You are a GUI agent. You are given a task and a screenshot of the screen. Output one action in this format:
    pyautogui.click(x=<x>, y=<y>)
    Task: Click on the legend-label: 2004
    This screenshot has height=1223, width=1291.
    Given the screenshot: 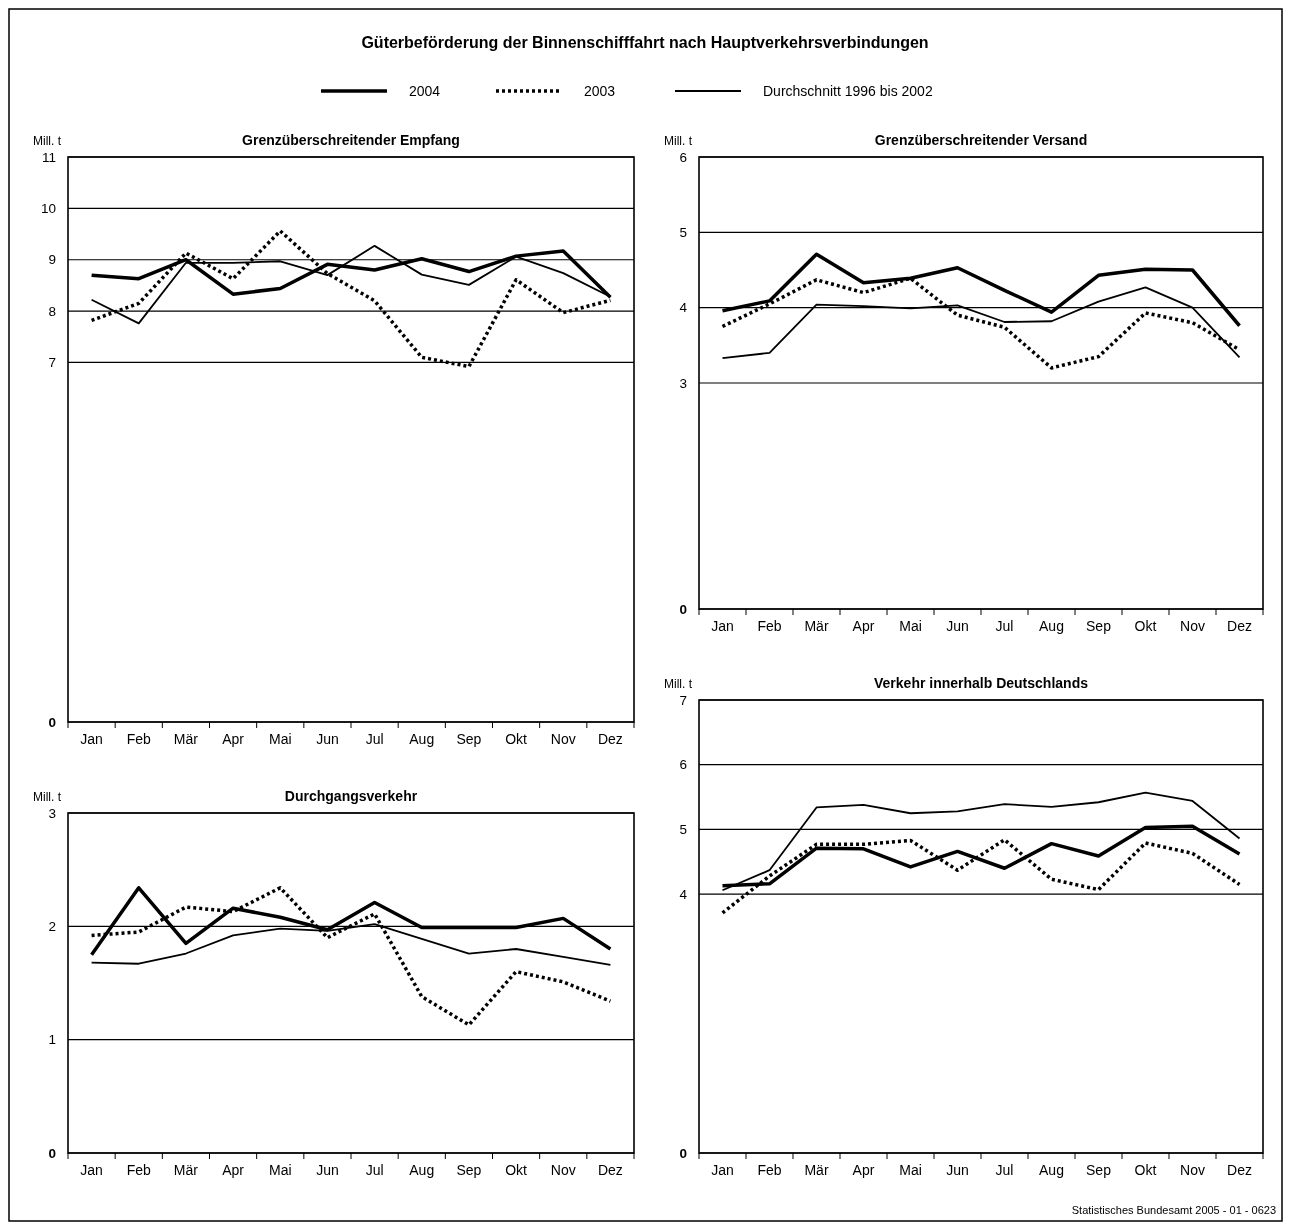 What is the action you would take?
    pyautogui.click(x=425, y=91)
    